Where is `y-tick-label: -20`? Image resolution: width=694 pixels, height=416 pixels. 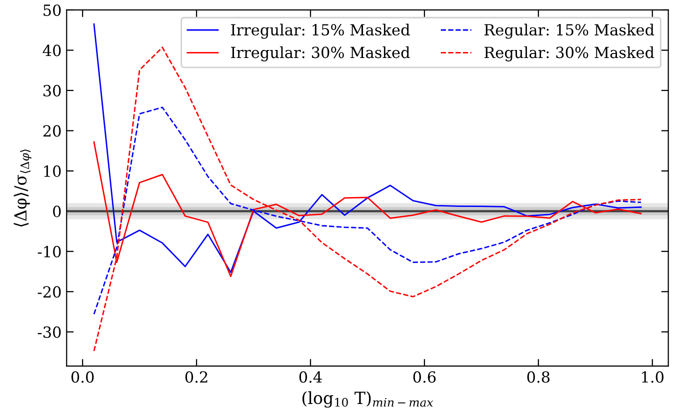 y-tick-label: -20 is located at coordinates (49, 292).